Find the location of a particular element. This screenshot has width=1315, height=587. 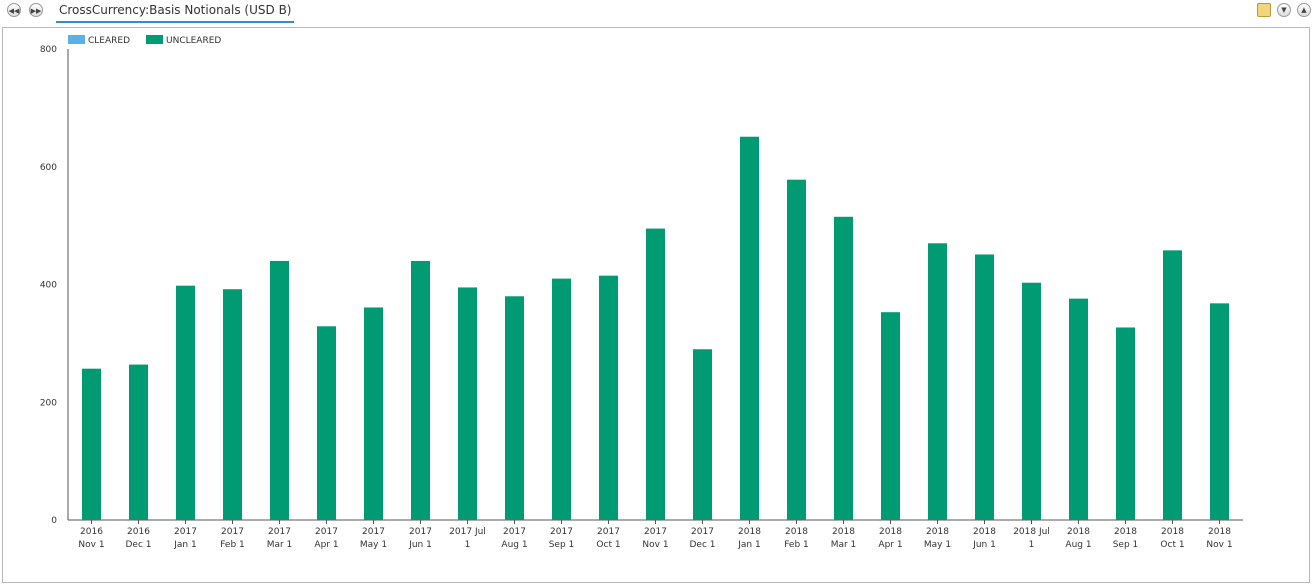

legend-label-cleared: CLEARED is located at coordinates (109, 41).